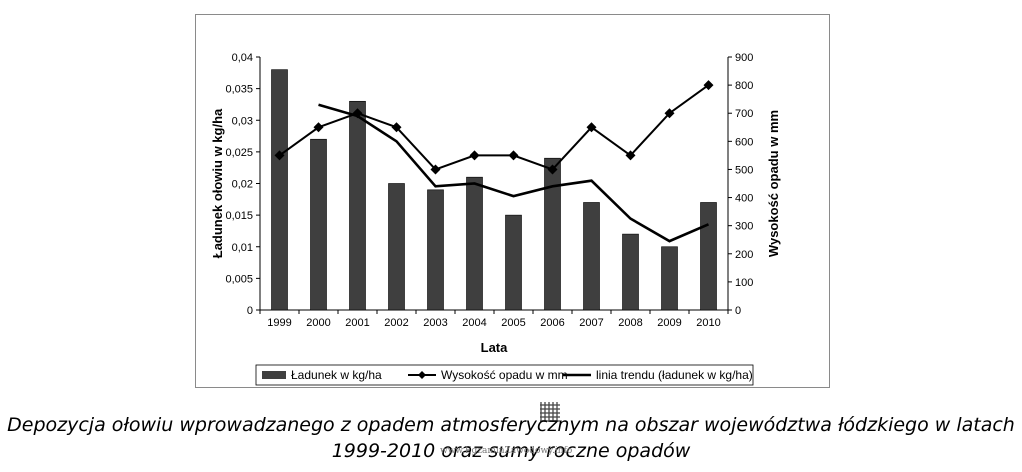  I want to click on x-tick-label: 1999, so click(279, 323).